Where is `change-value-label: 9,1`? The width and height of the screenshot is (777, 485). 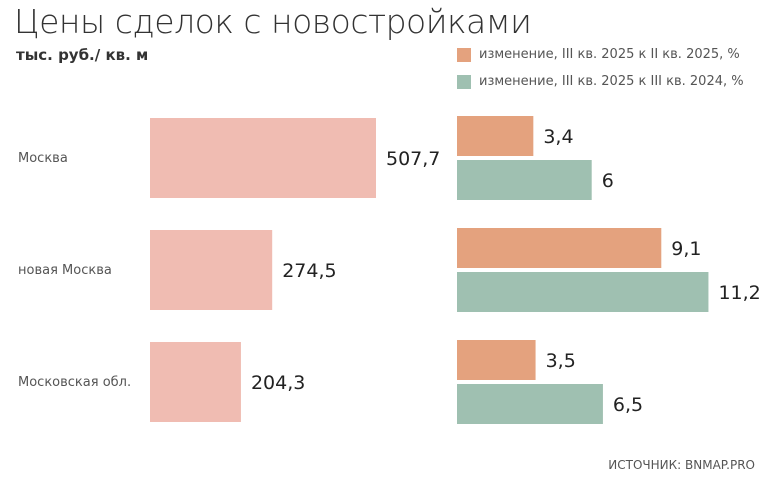 change-value-label: 9,1 is located at coordinates (686, 249).